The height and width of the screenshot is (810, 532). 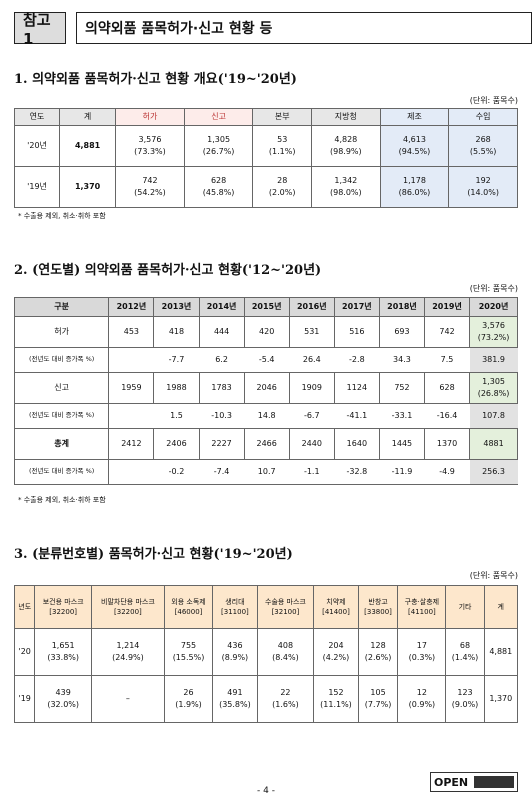 I want to click on cell-text: 허가, so click(x=62, y=332).